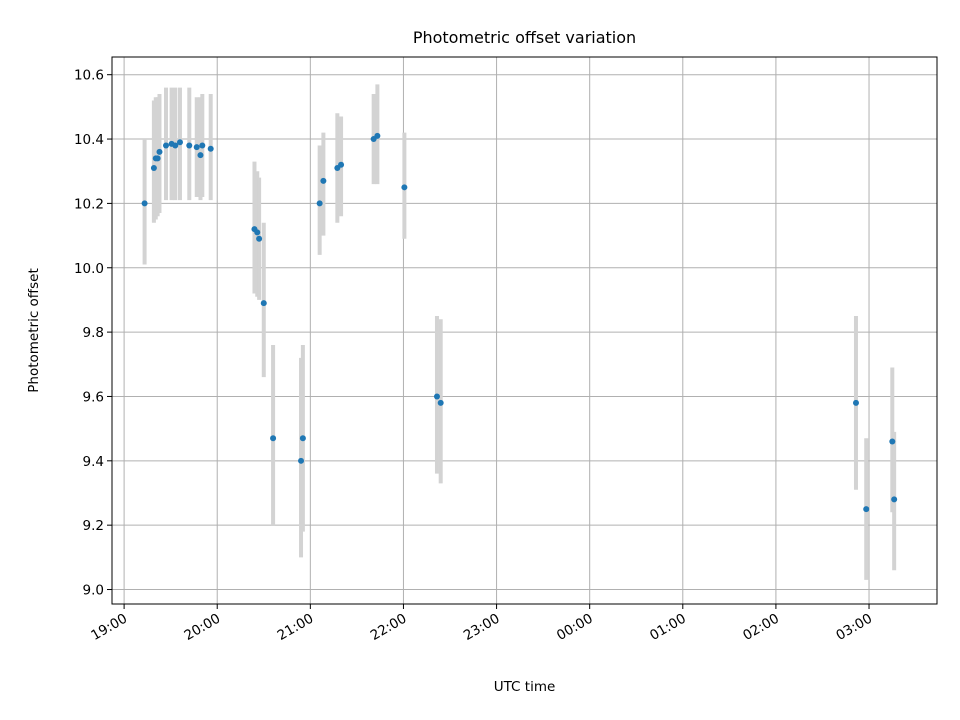 This screenshot has width=960, height=720. What do you see at coordinates (89, 140) in the screenshot?
I see `y-tick-label: 10.4` at bounding box center [89, 140].